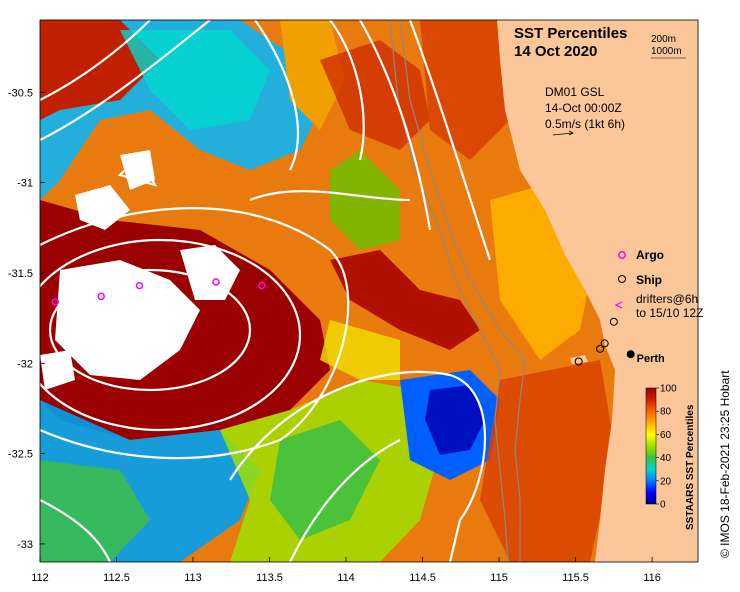  I want to click on drifter-legend-icon, so click(618, 305).